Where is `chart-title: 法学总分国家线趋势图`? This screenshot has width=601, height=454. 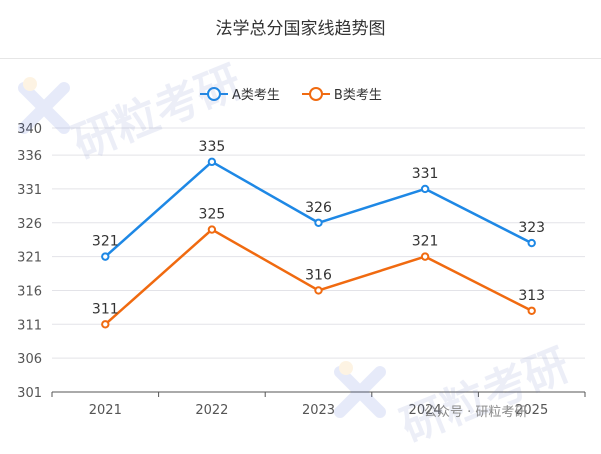
chart-title: 法学总分国家线趋势图 is located at coordinates (300, 29).